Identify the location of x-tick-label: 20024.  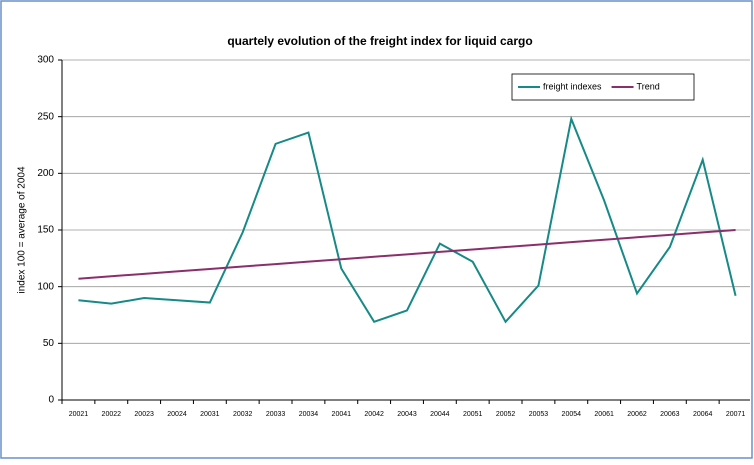
(177, 414).